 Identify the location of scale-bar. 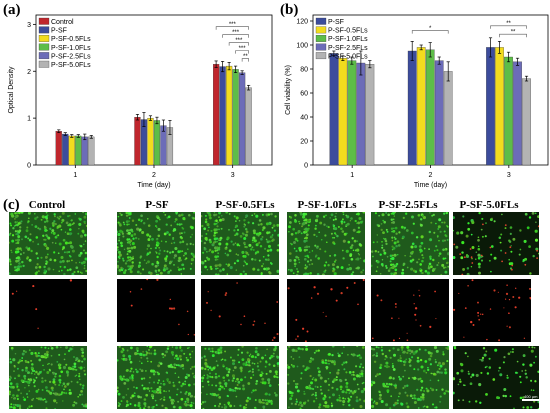
(533, 400).